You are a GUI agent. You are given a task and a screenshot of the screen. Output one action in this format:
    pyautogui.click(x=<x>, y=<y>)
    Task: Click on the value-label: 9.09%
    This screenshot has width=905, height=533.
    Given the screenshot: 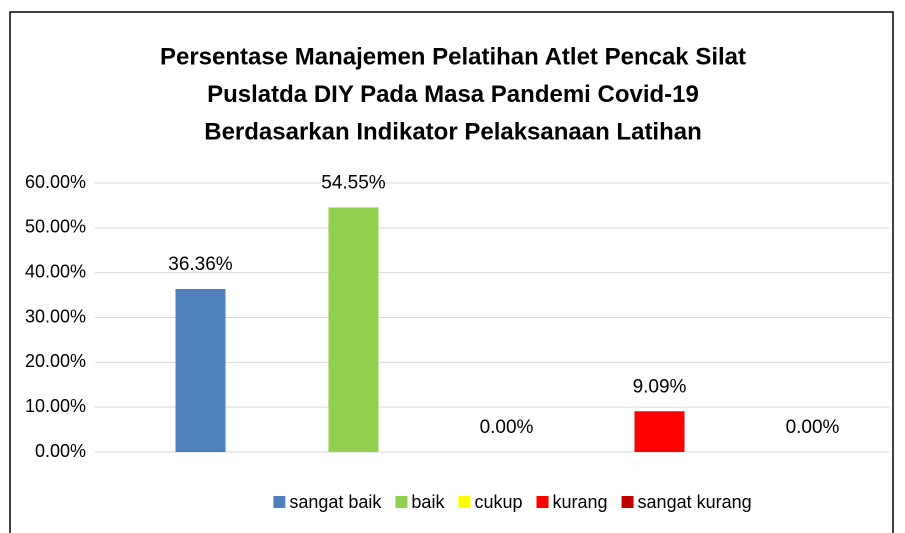 What is the action you would take?
    pyautogui.click(x=660, y=386)
    